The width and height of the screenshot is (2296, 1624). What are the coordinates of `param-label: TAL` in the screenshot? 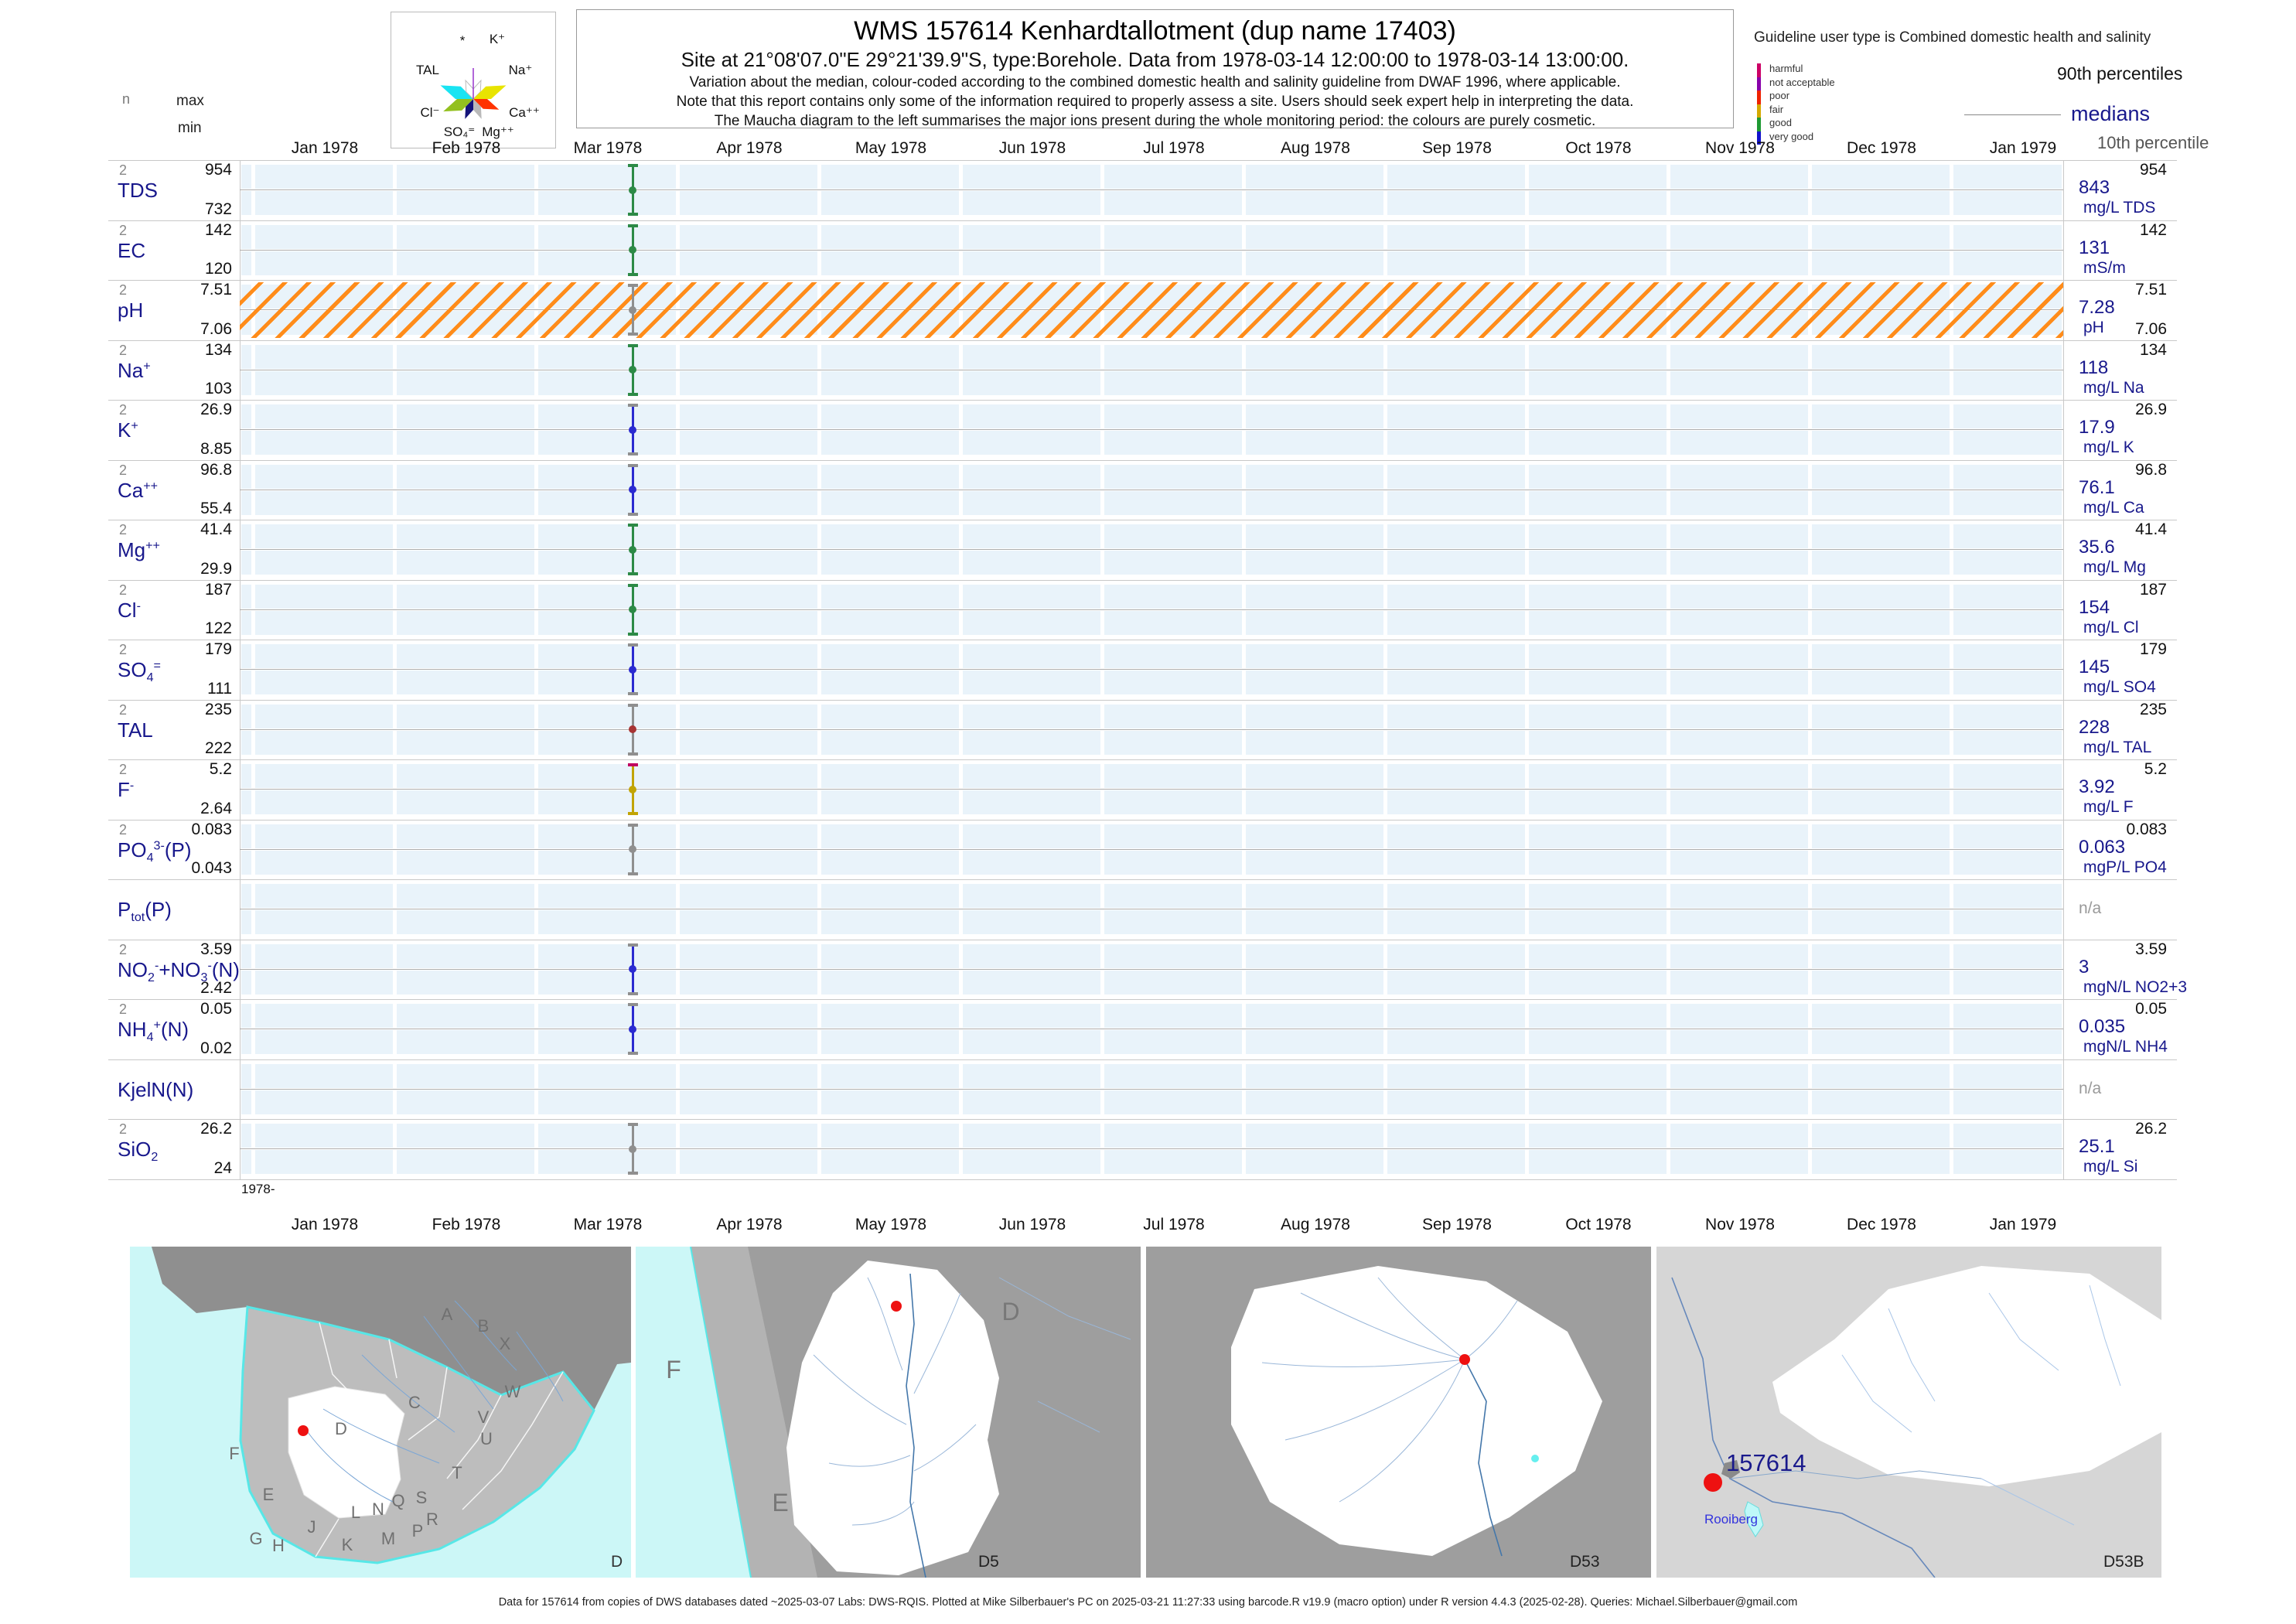 It's located at (135, 730).